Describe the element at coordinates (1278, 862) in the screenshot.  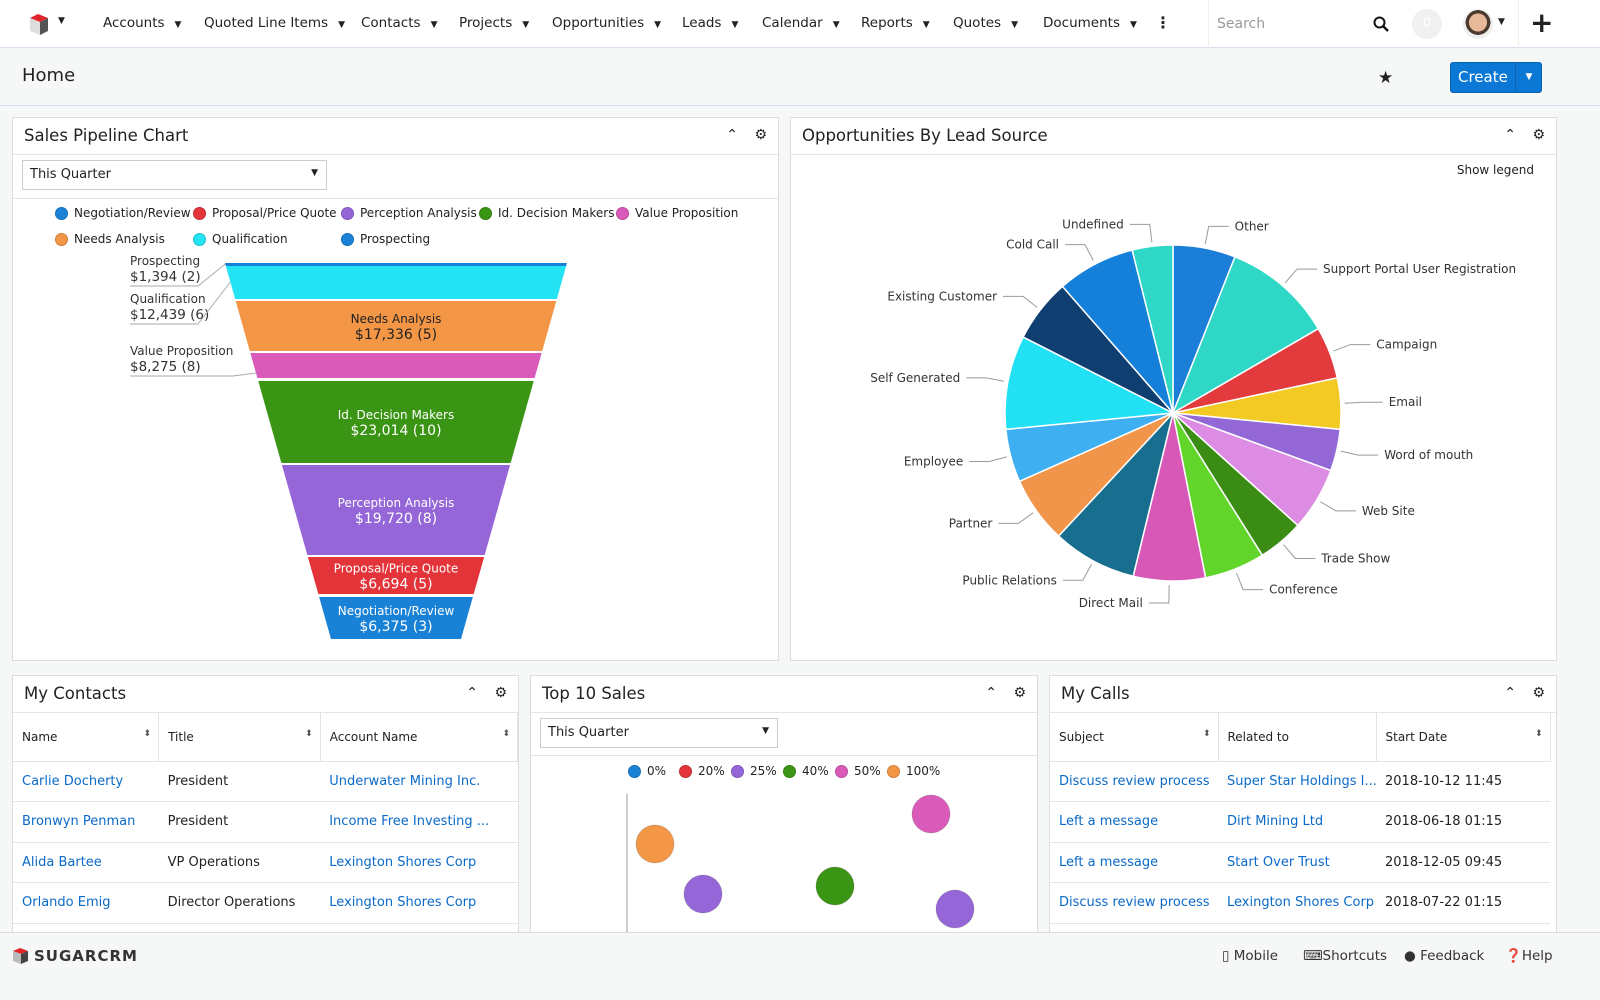
I see `cell-link: Start Over Trust` at that location.